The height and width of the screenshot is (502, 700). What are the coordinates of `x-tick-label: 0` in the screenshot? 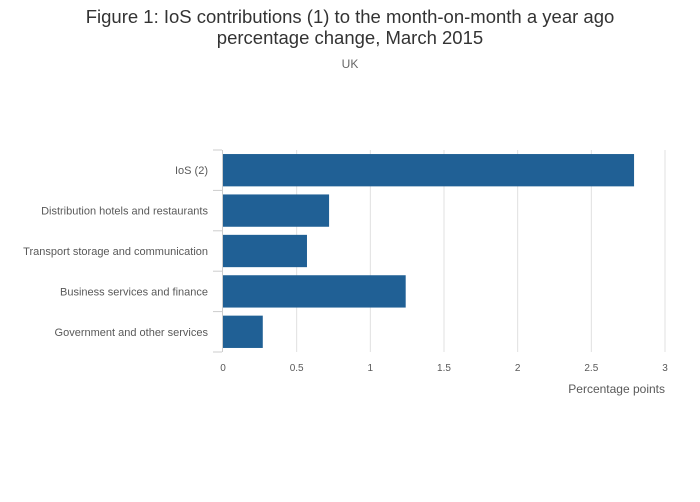 It's located at (223, 368).